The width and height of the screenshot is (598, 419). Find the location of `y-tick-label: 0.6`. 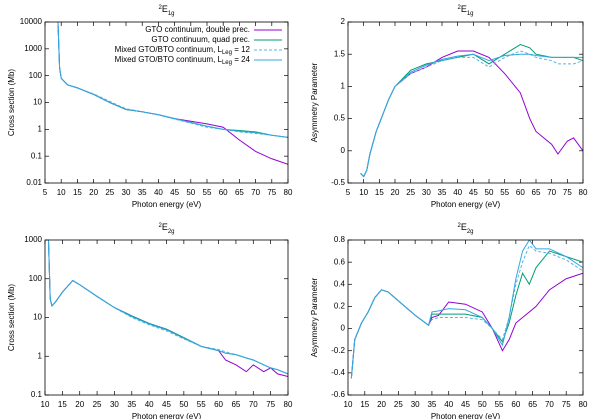

y-tick-label: 0.6 is located at coordinates (340, 261).